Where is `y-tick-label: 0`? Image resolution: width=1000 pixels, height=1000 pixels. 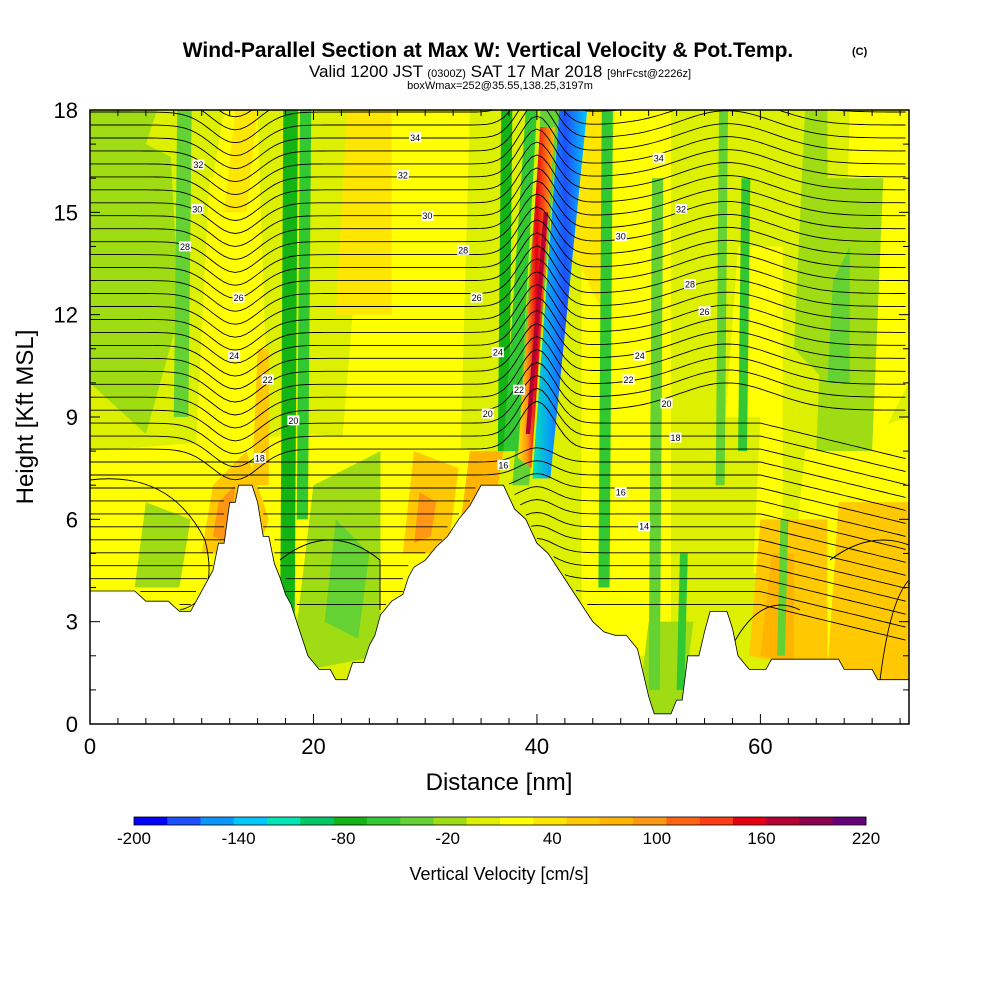 y-tick-label: 0 is located at coordinates (72, 724).